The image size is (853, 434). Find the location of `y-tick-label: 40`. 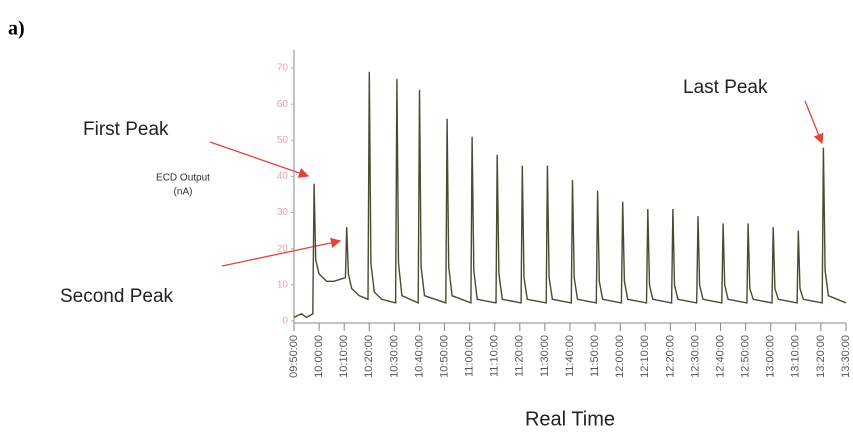

y-tick-label: 40 is located at coordinates (283, 176).